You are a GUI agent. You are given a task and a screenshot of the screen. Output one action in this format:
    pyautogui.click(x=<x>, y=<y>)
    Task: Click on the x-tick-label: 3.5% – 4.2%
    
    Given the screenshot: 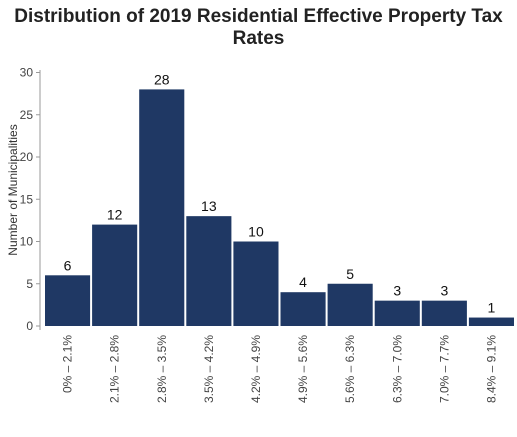 What is the action you would take?
    pyautogui.click(x=209, y=369)
    